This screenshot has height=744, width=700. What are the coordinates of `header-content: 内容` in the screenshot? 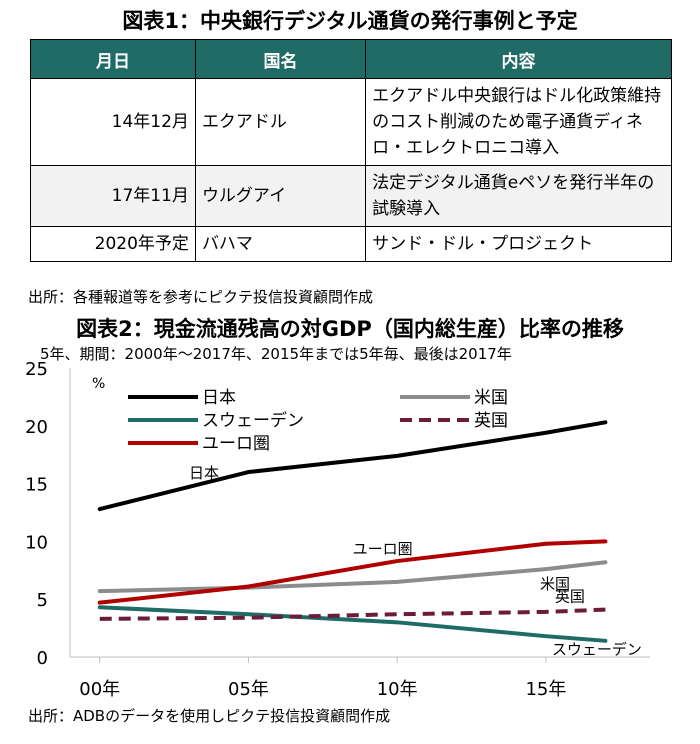 It's located at (518, 59).